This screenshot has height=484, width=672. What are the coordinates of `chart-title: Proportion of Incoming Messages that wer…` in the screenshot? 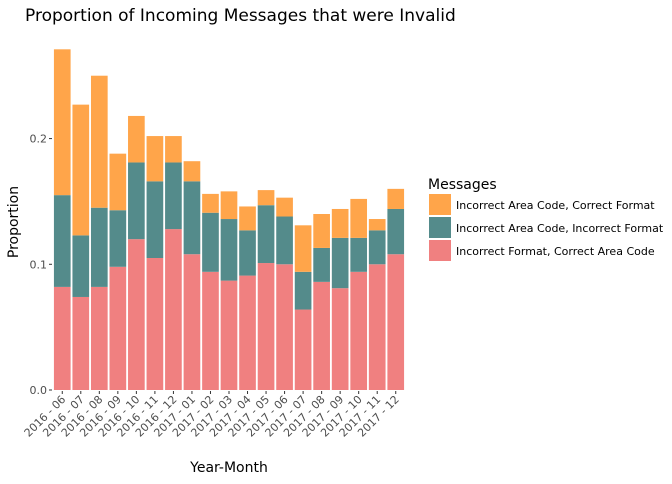 It's located at (240, 16).